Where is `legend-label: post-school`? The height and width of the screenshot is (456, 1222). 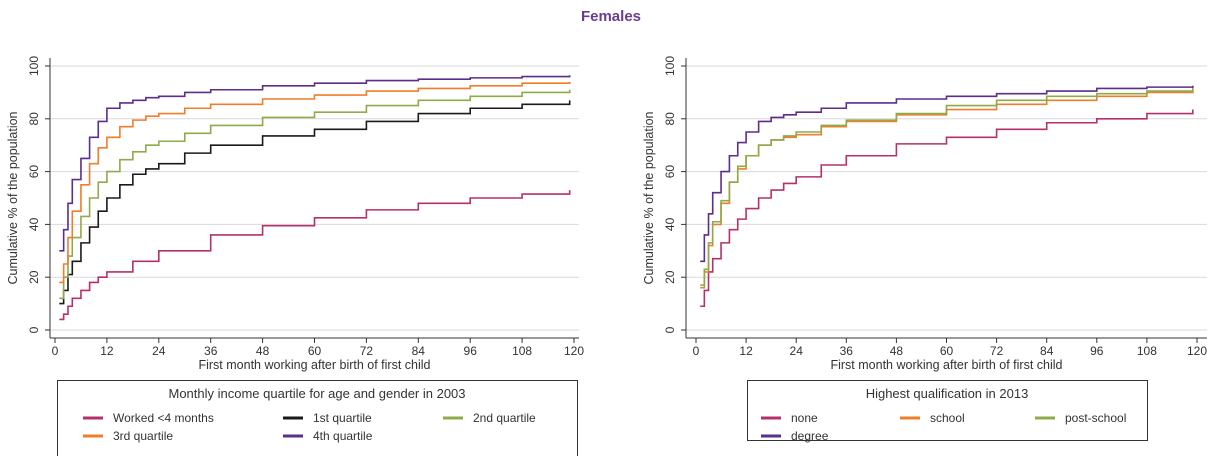
legend-label: post-school is located at coordinates (1095, 418).